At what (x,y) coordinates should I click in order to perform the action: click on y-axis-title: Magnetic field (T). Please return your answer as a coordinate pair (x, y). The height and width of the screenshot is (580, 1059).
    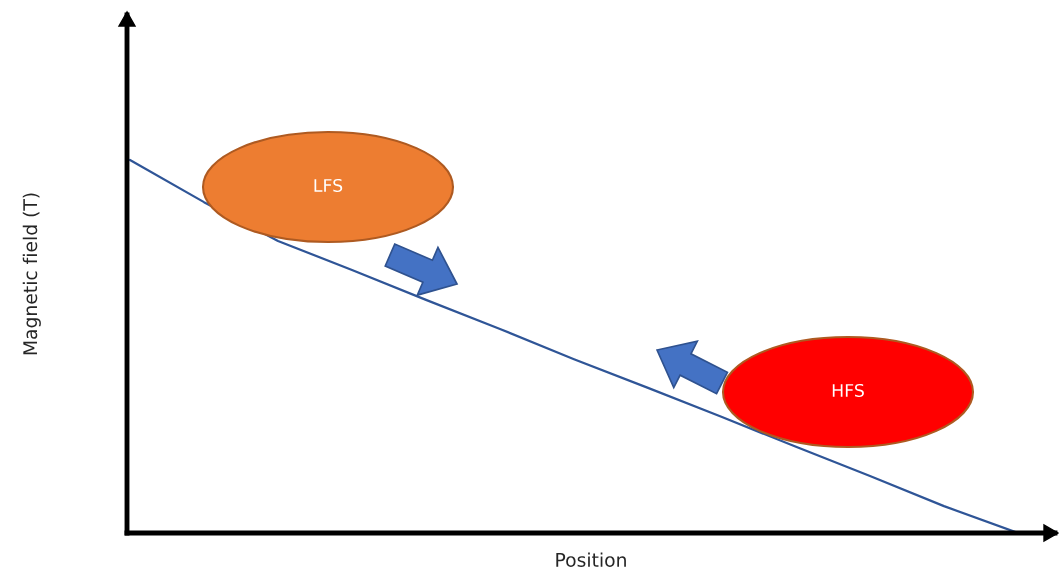
    Looking at the image, I should click on (31, 274).